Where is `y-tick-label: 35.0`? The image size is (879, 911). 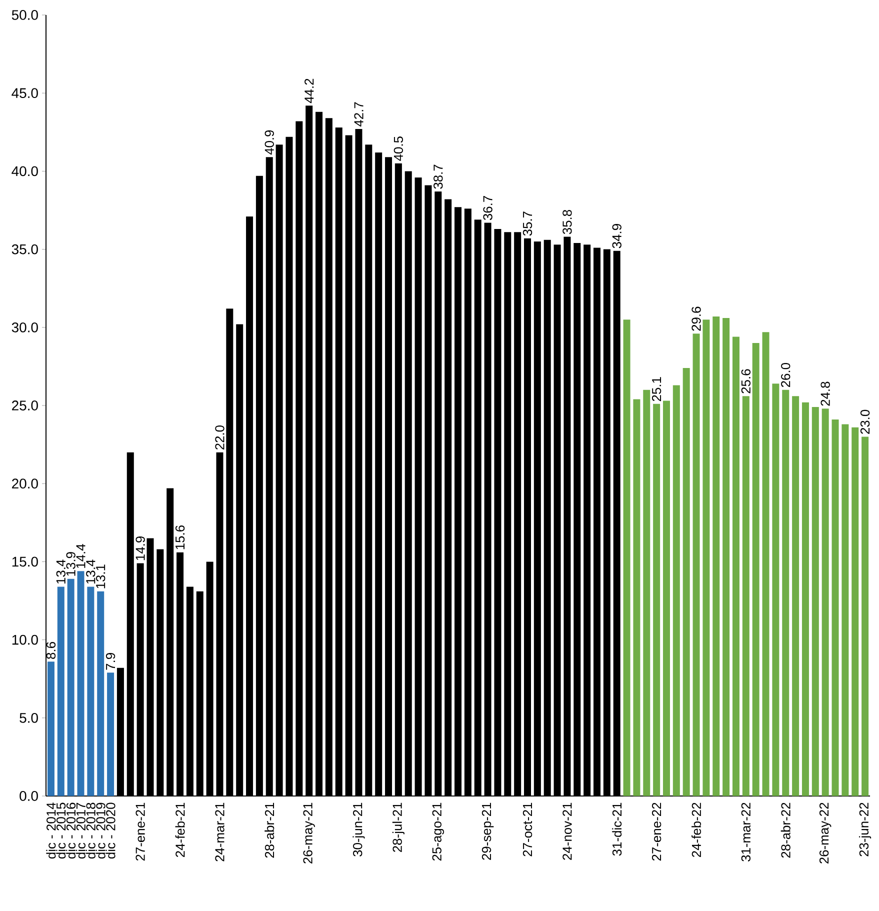
y-tick-label: 35.0 is located at coordinates (25, 249).